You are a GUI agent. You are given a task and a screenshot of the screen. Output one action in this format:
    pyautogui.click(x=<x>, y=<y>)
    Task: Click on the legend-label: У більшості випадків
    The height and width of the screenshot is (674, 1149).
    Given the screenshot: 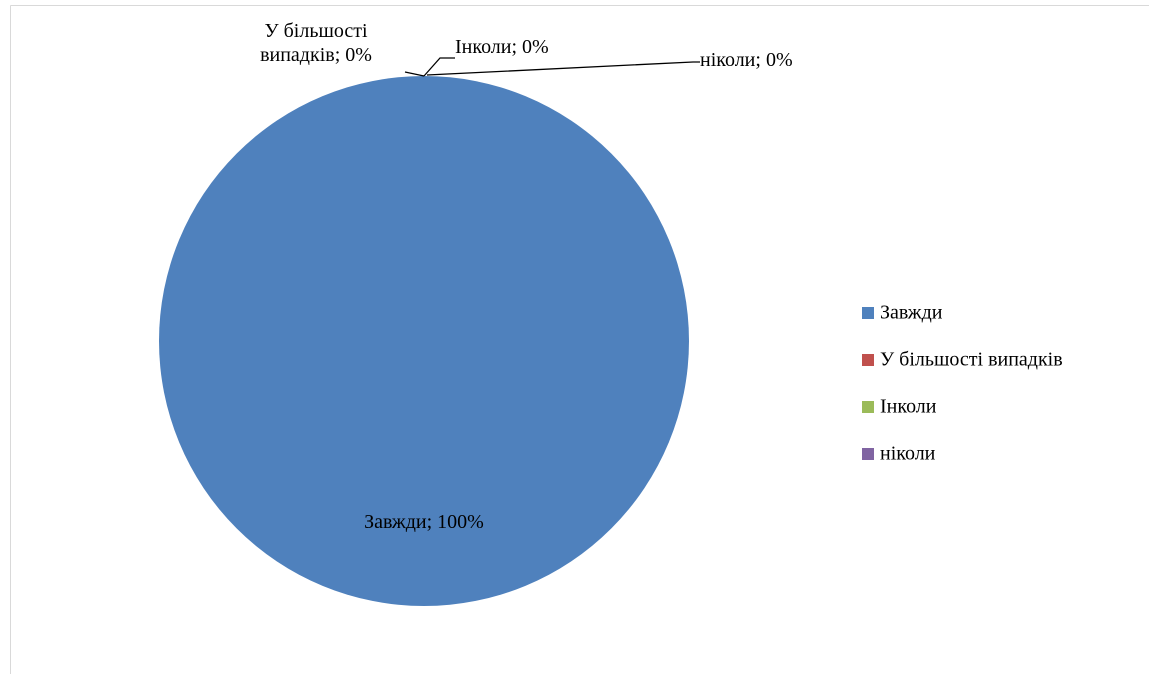 What is the action you would take?
    pyautogui.click(x=971, y=360)
    